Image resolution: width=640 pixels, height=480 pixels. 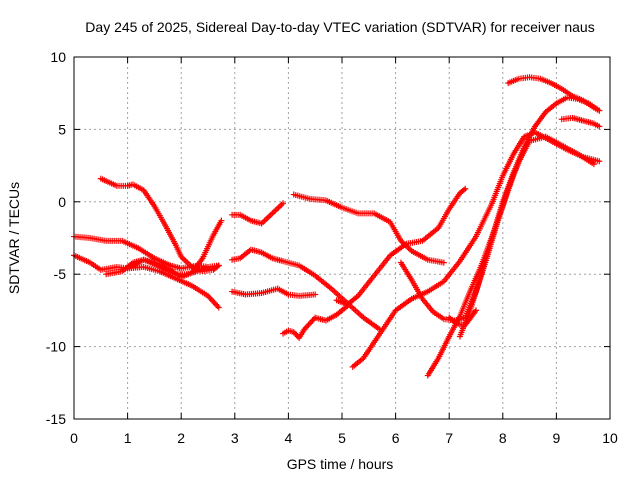 What do you see at coordinates (449, 438) in the screenshot?
I see `x-tick-label: 7` at bounding box center [449, 438].